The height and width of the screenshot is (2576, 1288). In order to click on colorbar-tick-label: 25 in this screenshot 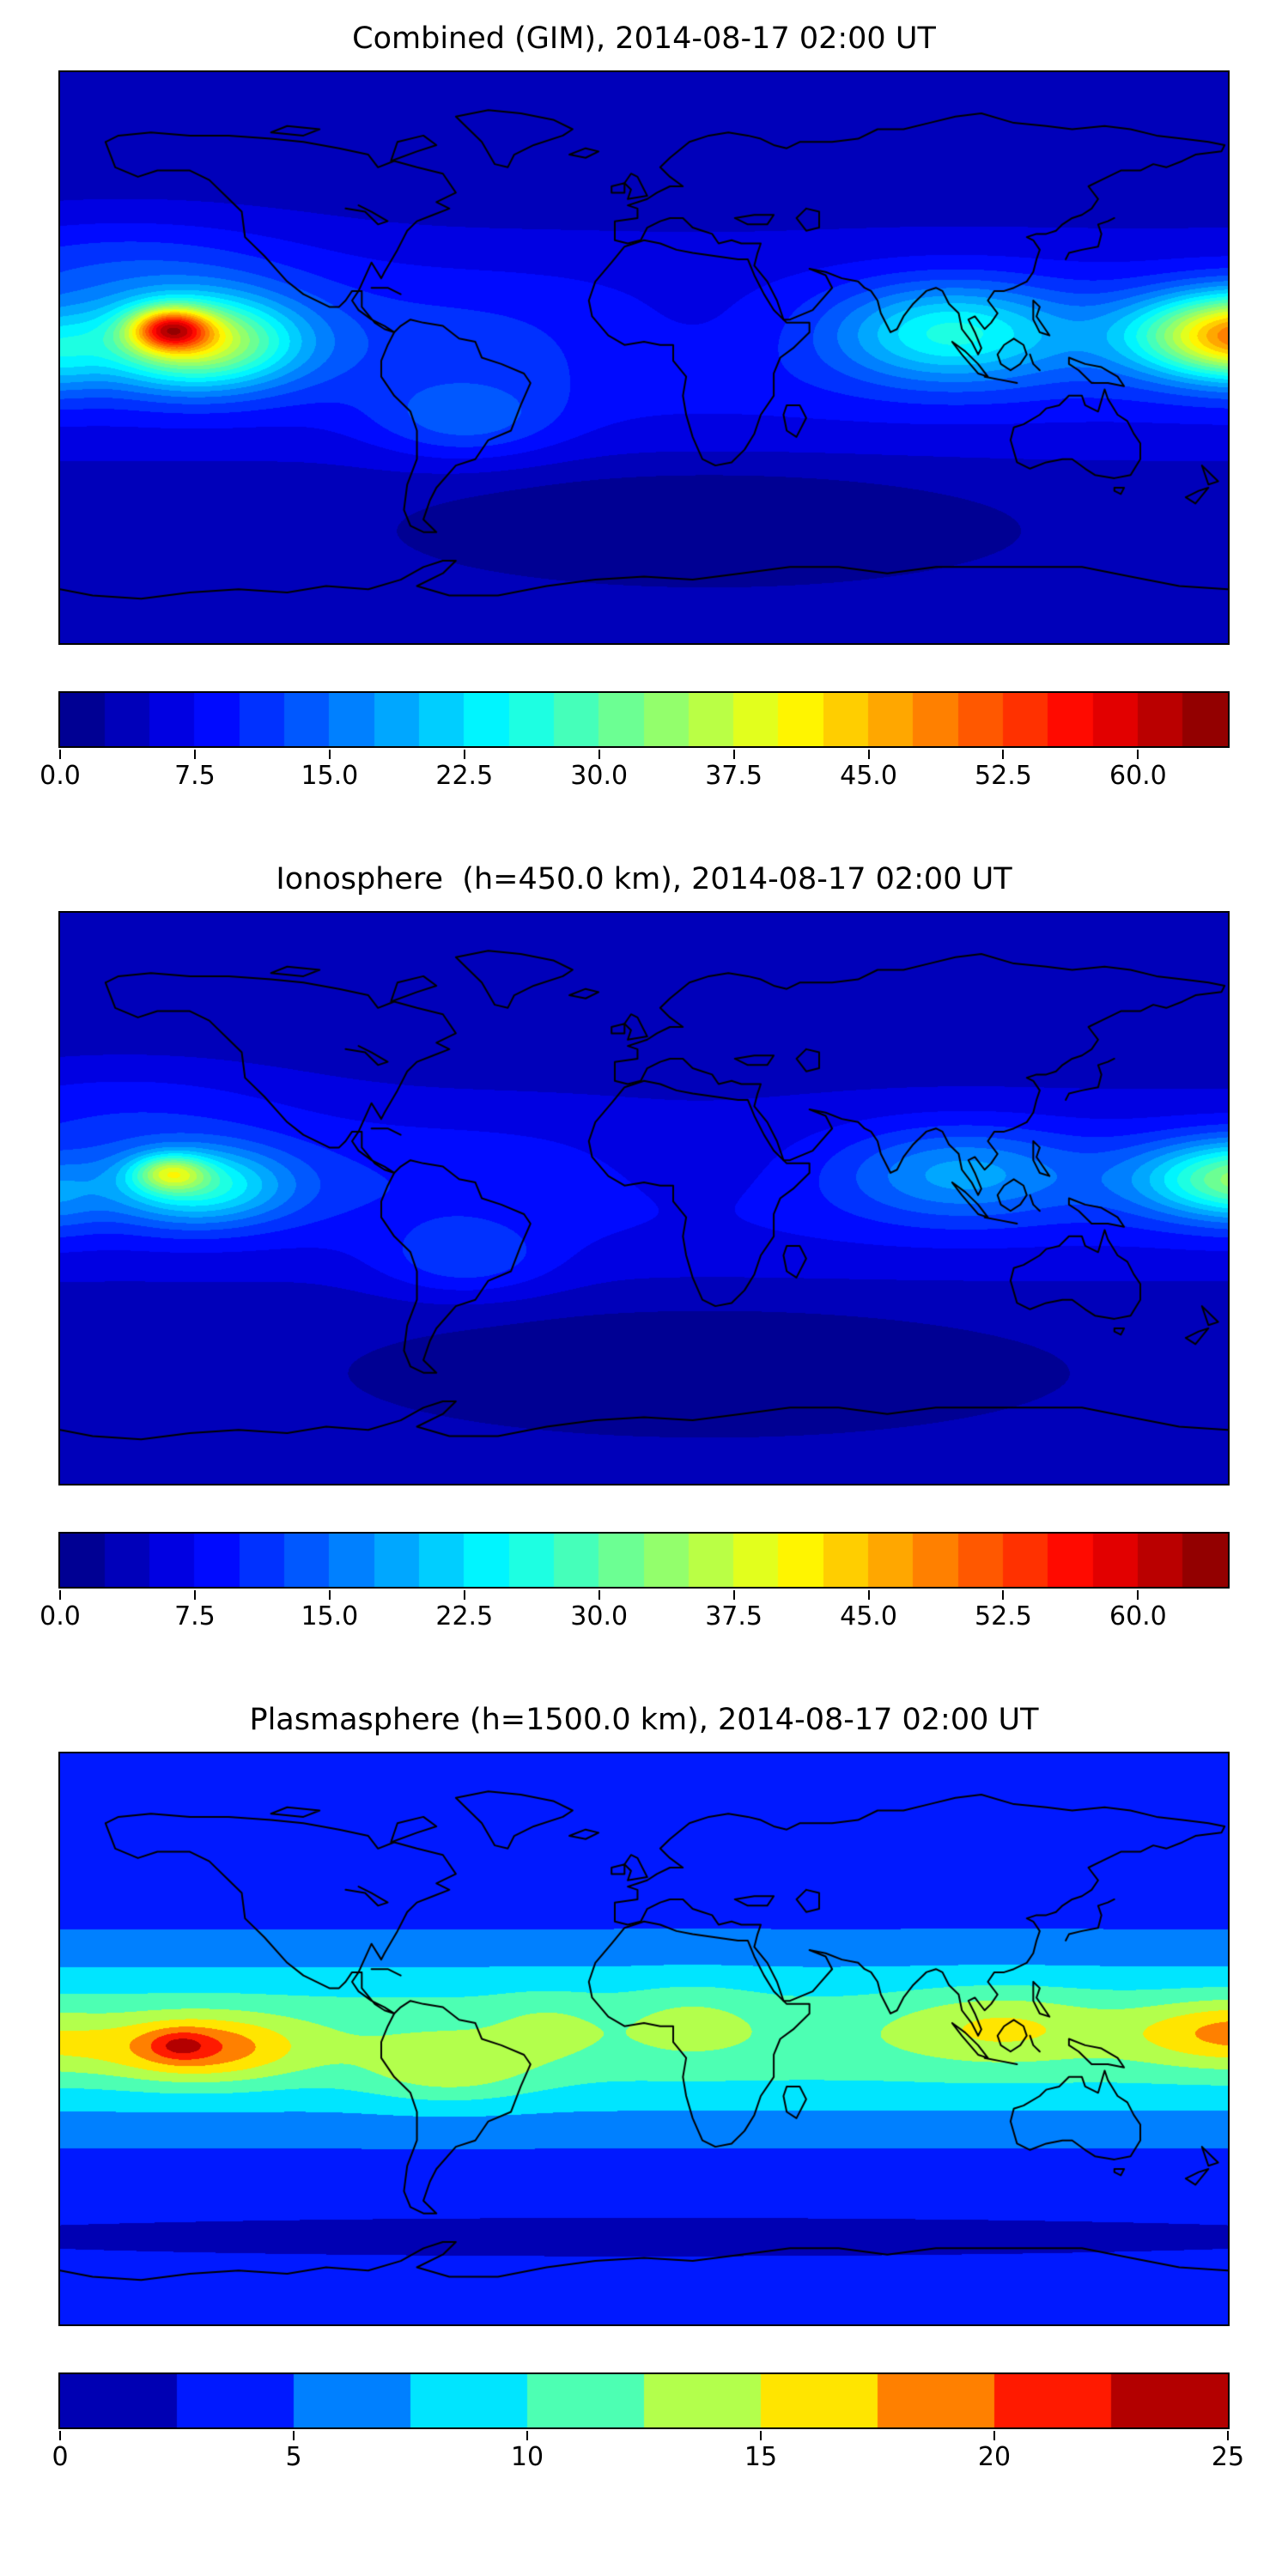, I will do `click(1228, 2457)`.